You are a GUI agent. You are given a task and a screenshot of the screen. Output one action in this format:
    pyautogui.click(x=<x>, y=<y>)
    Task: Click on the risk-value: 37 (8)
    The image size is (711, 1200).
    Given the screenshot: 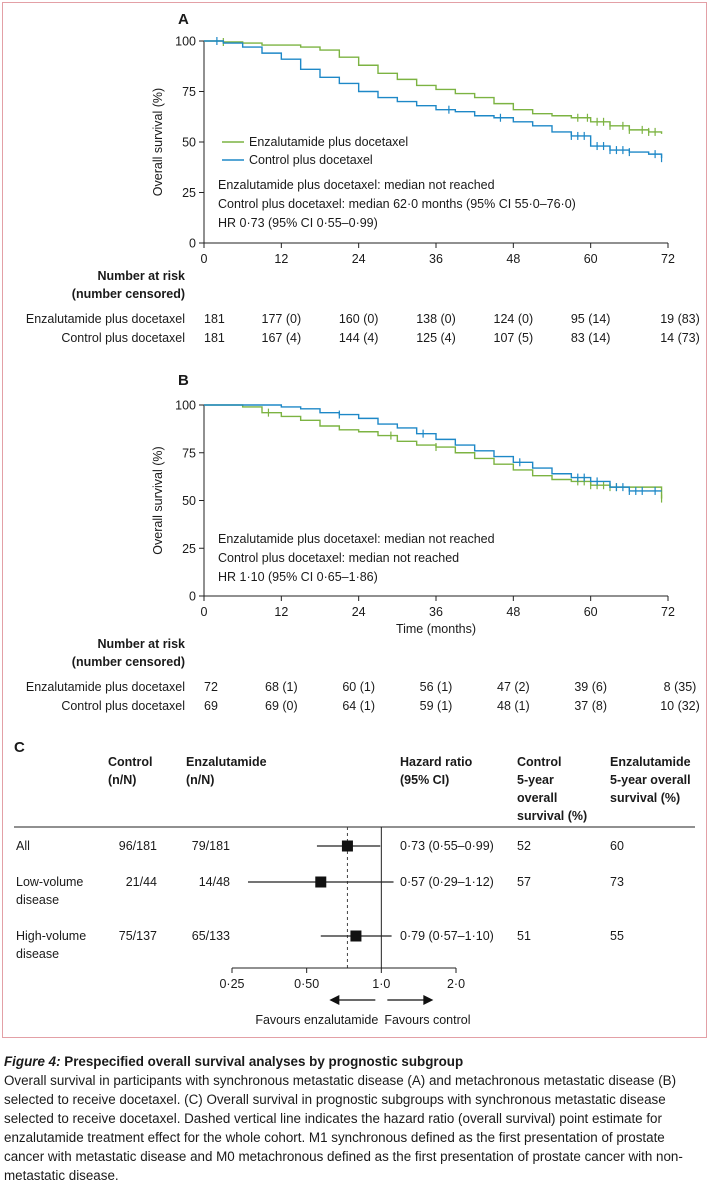 What is the action you would take?
    pyautogui.click(x=590, y=706)
    